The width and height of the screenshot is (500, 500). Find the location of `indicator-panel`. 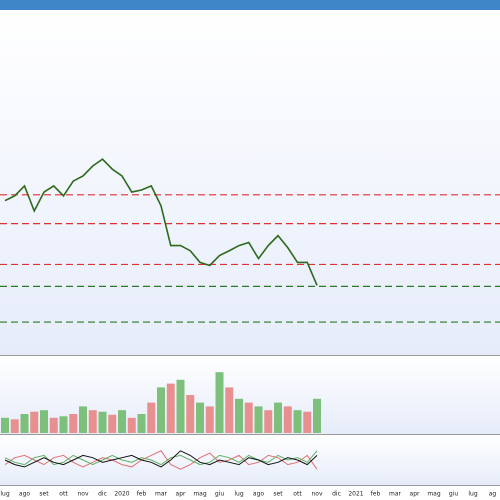

indicator-panel is located at coordinates (250, 460).